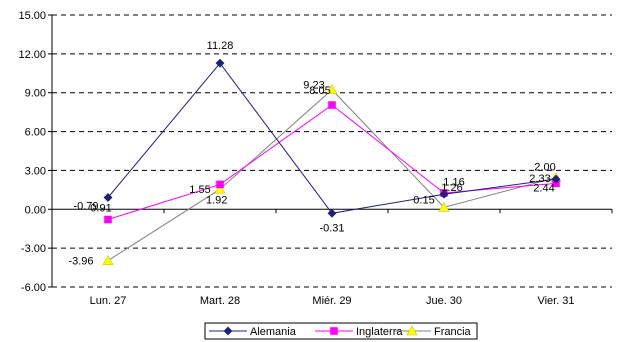  Describe the element at coordinates (216, 200) in the screenshot. I see `data-label-inglaterra: 1.92` at that location.